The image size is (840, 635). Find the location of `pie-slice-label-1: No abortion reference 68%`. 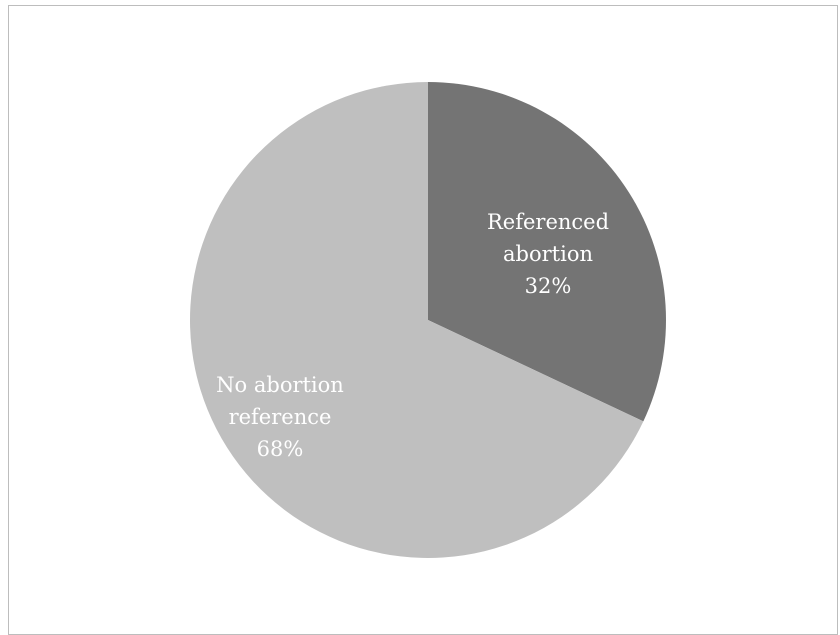

pie-slice-label-1: No abortion reference 68% is located at coordinates (280, 417).